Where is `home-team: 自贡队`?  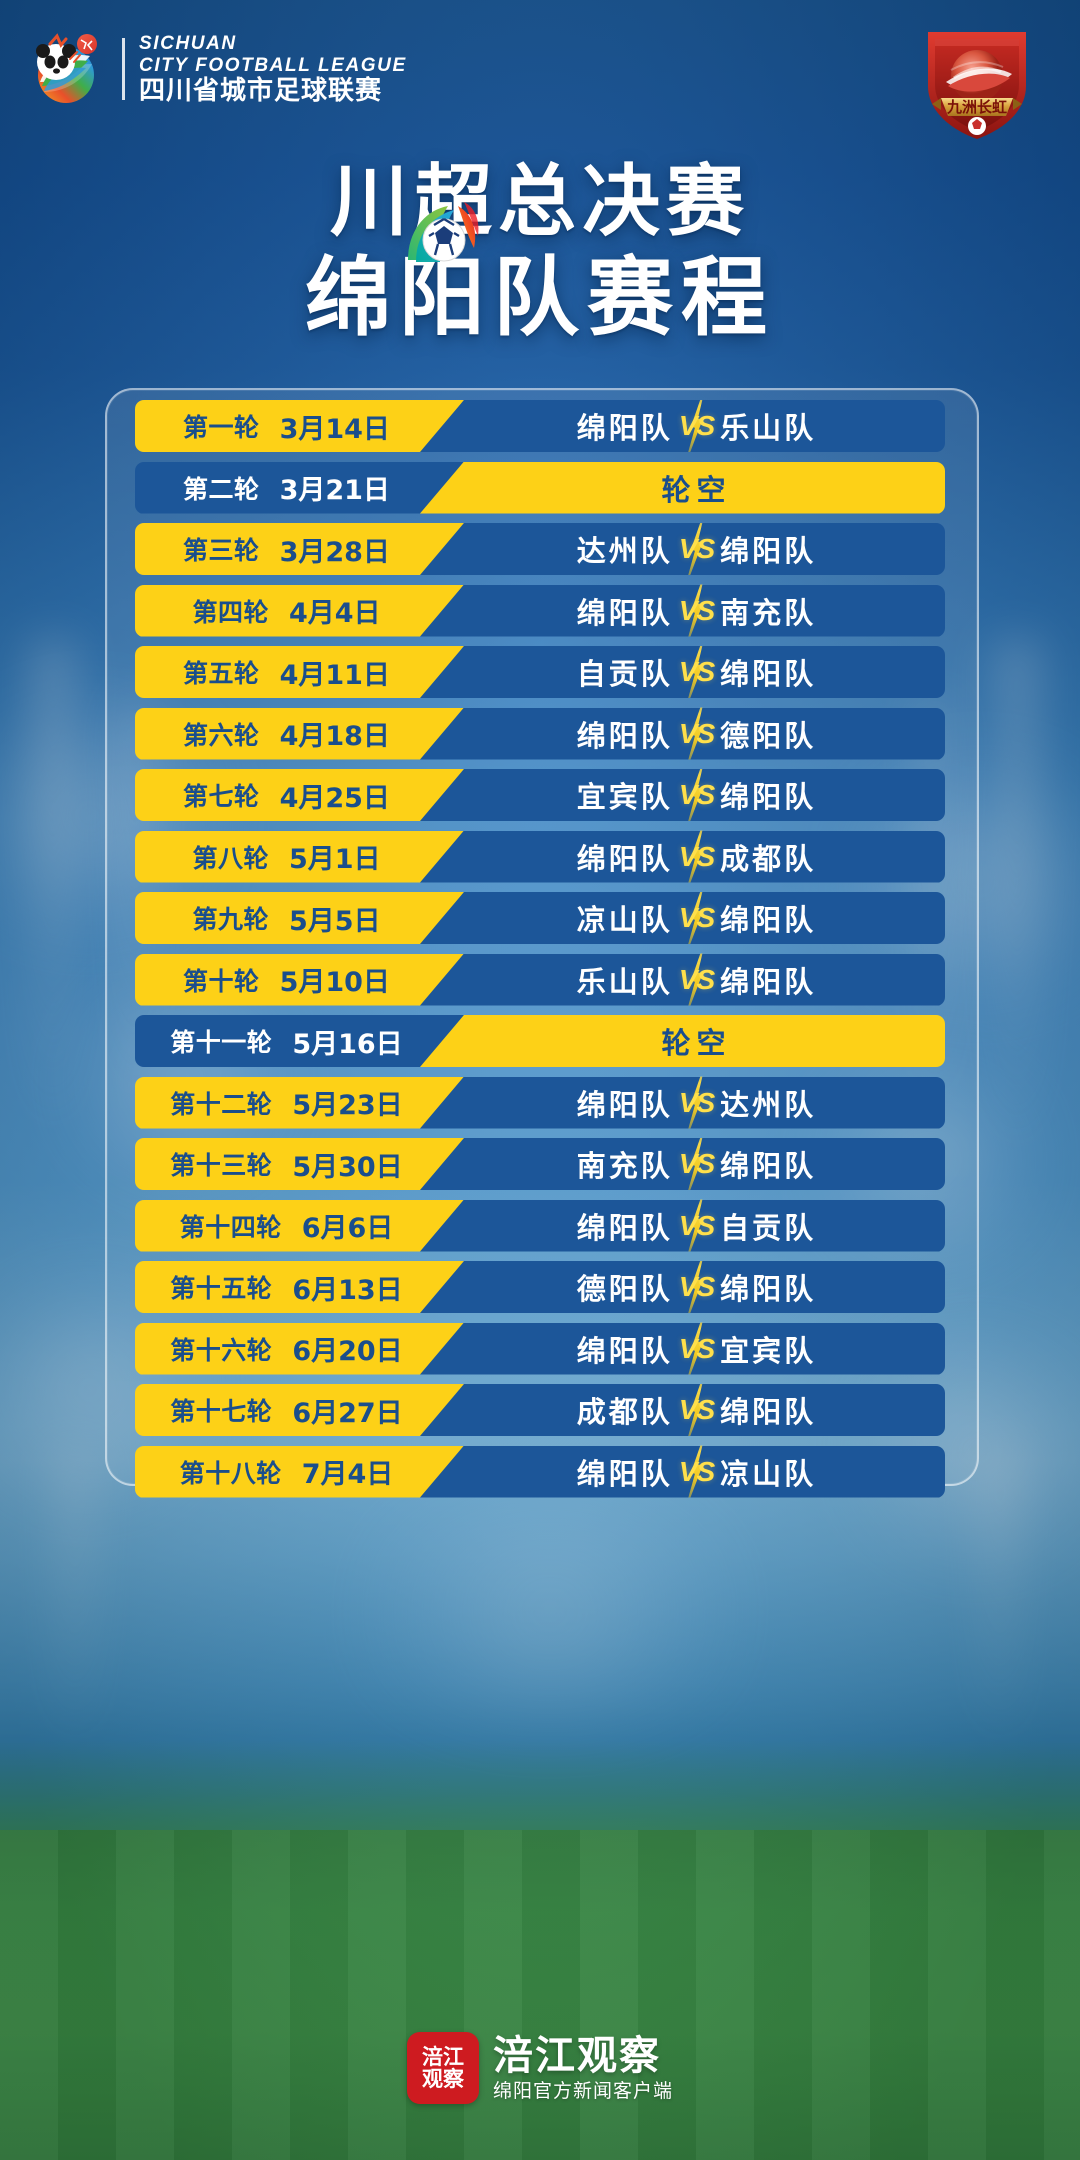 home-team: 自贡队 is located at coordinates (624, 674).